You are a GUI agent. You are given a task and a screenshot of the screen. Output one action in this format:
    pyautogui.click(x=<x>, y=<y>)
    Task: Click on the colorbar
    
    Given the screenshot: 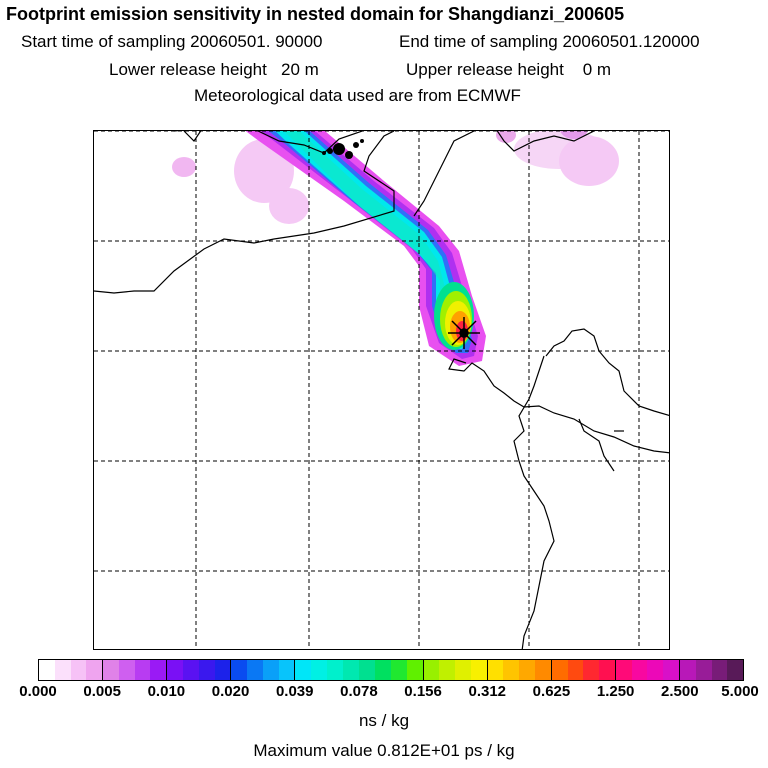 What is the action you would take?
    pyautogui.click(x=391, y=670)
    